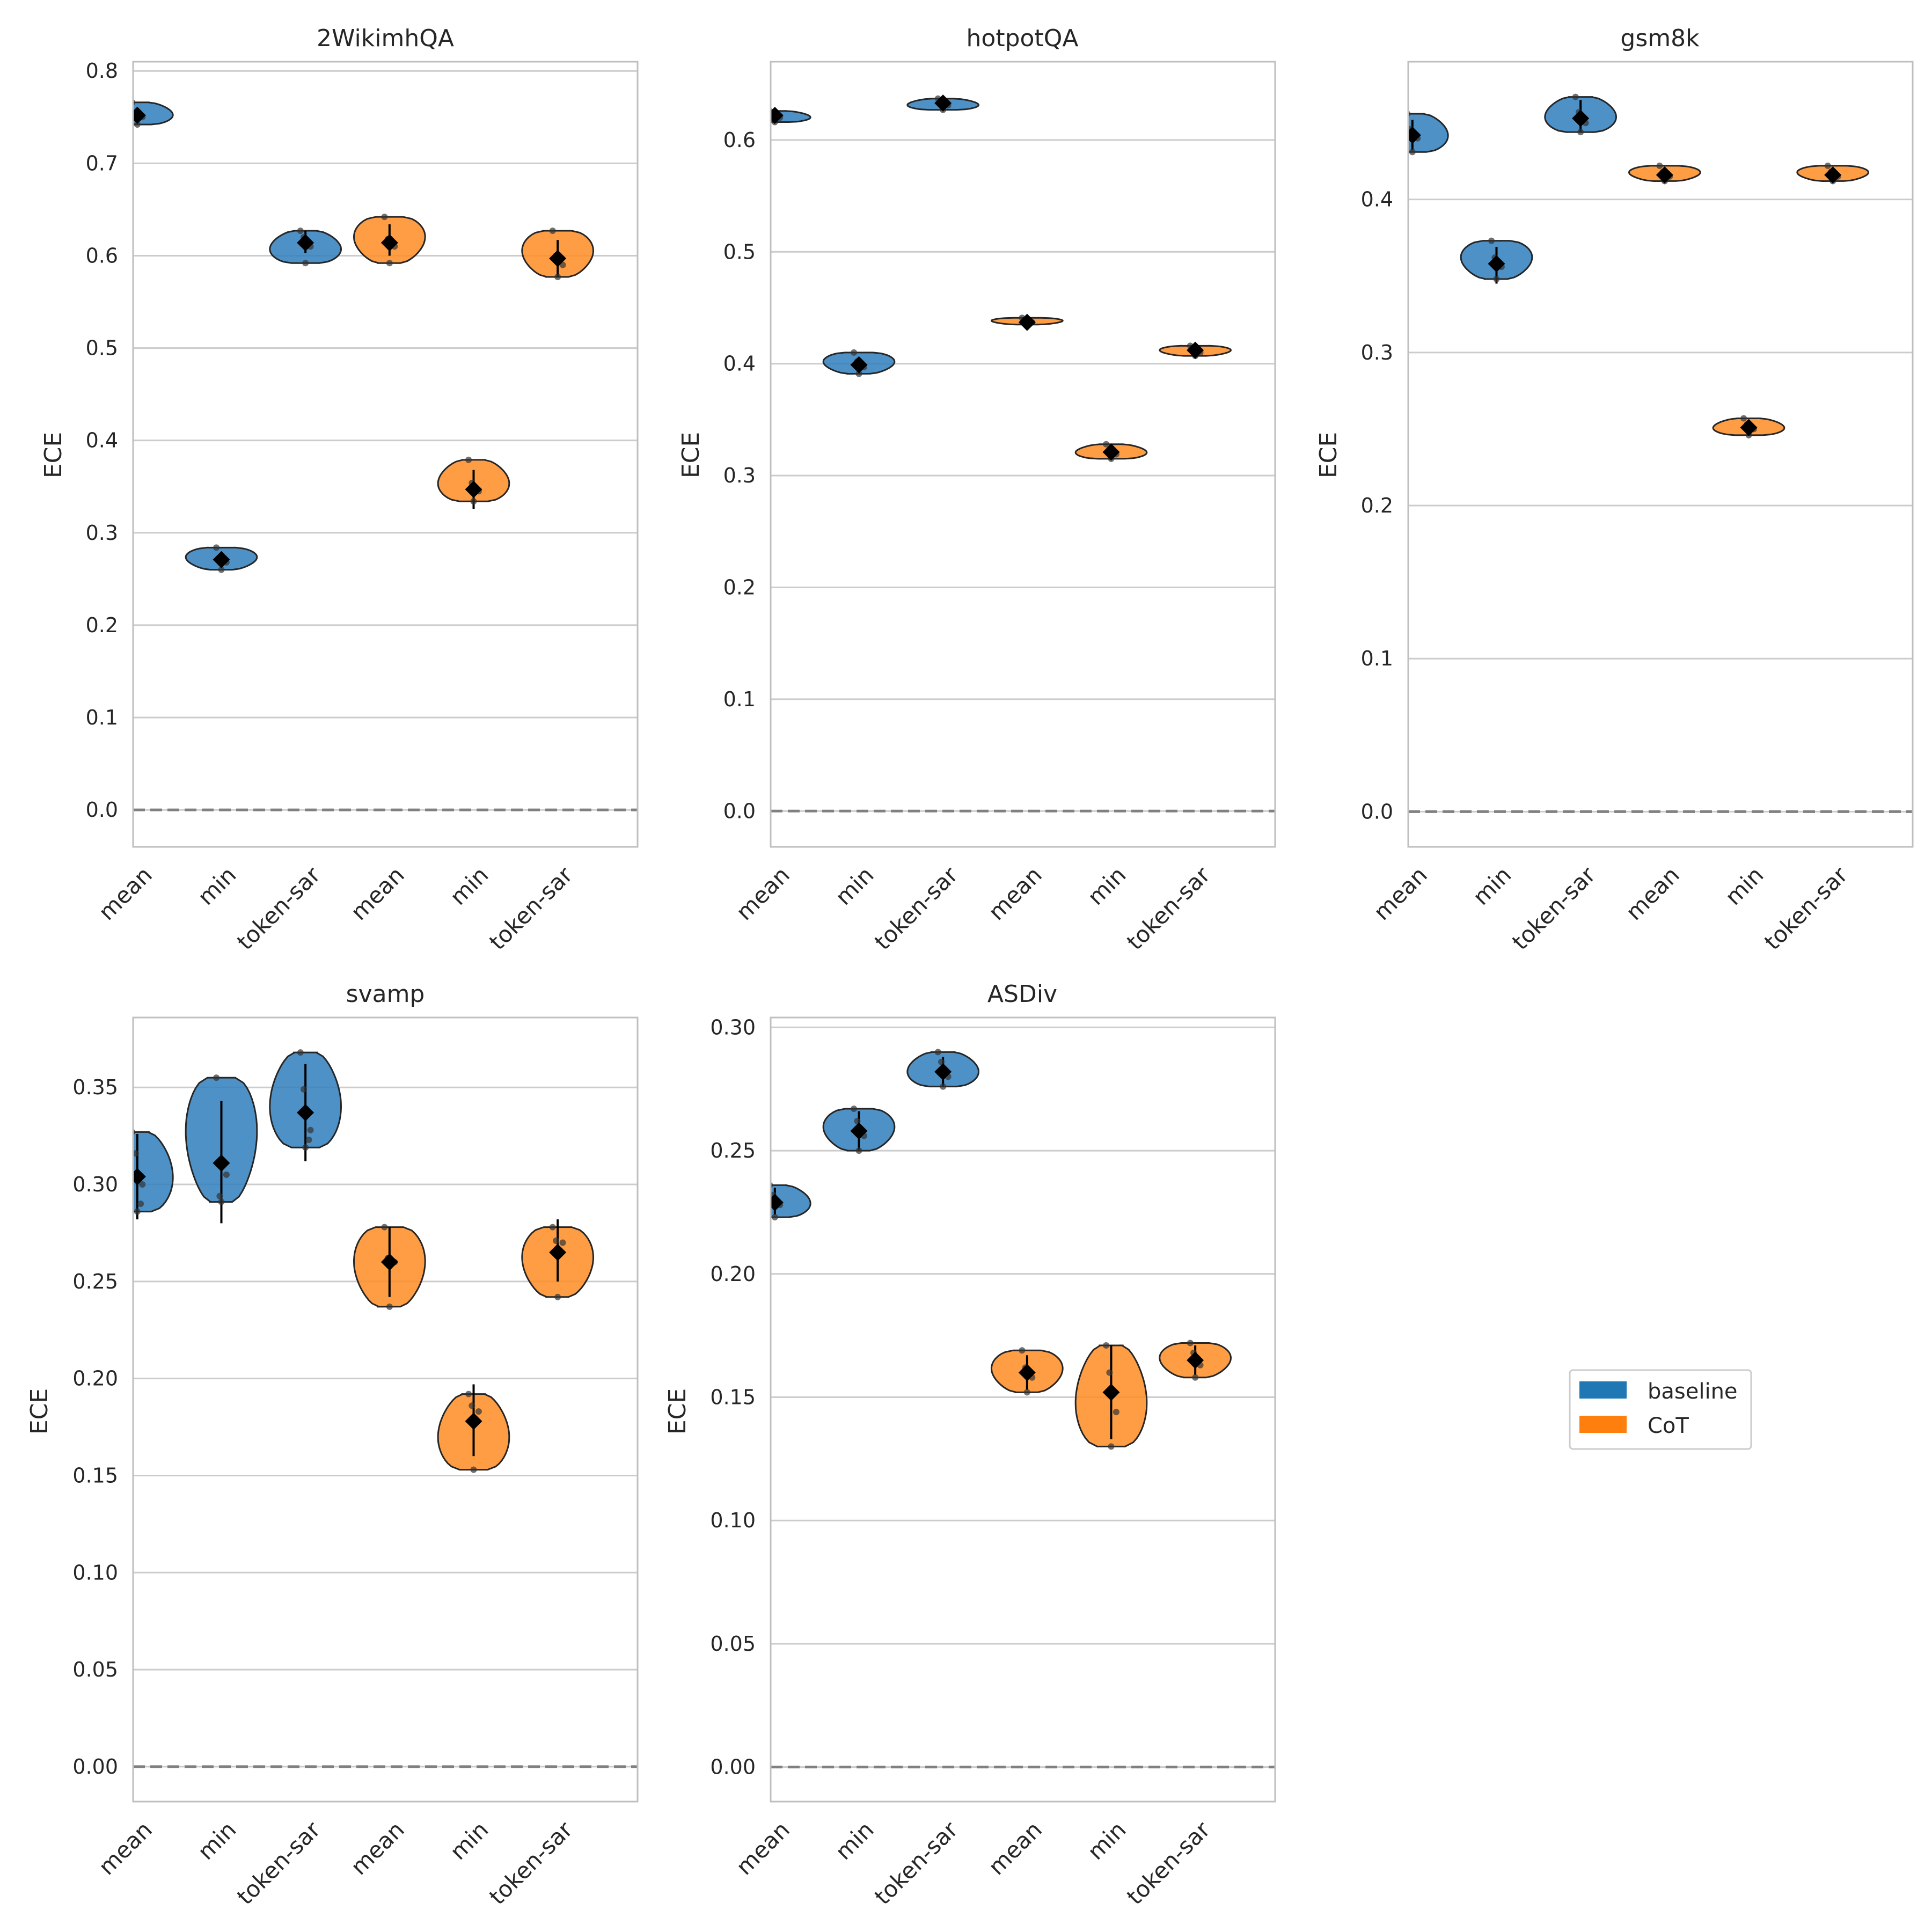 This screenshot has height=1932, width=1932. What do you see at coordinates (102, 163) in the screenshot?
I see `y-tick-label: 0.7` at bounding box center [102, 163].